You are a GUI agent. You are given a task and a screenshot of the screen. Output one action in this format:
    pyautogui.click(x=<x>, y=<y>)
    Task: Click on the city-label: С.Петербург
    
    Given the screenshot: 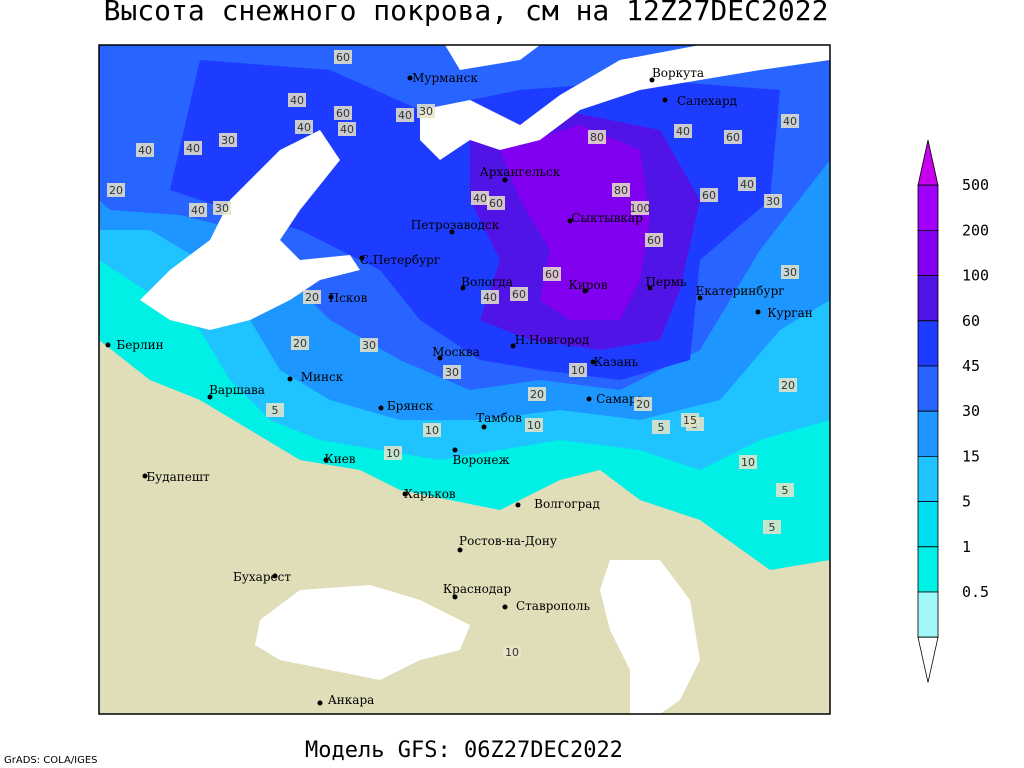 What is the action you would take?
    pyautogui.click(x=400, y=260)
    